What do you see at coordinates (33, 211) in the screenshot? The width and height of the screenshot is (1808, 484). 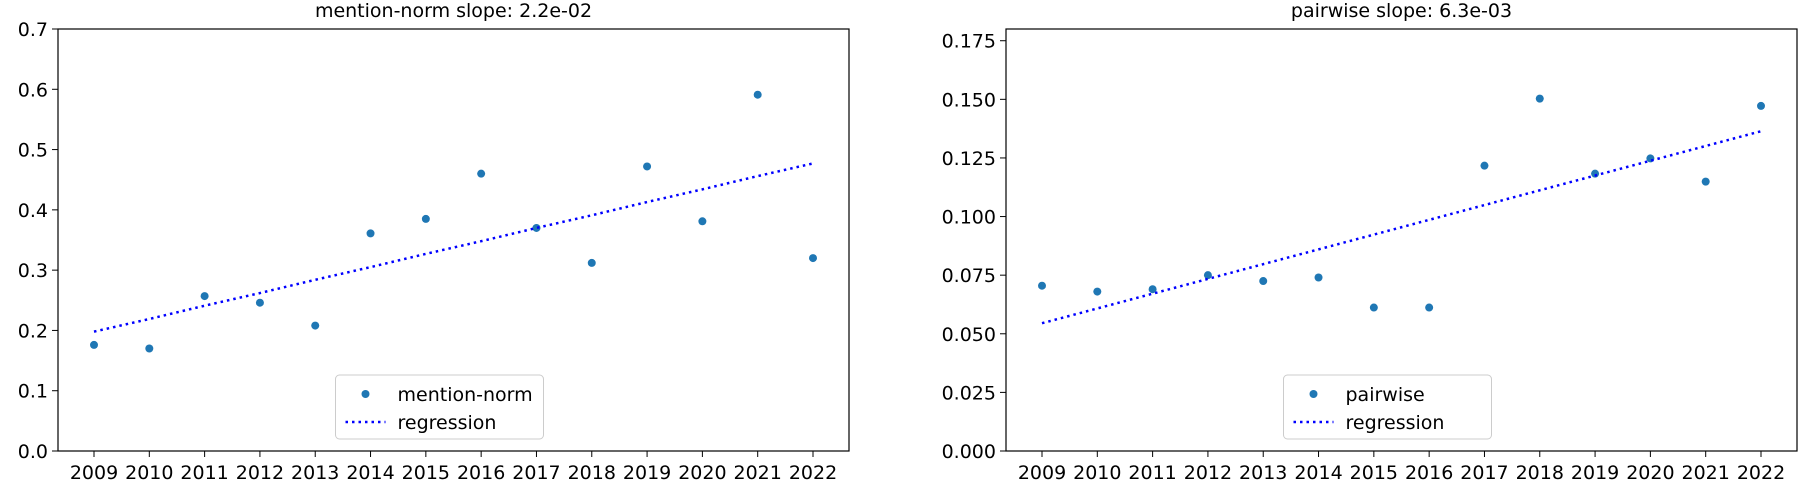 I see `y-tick-label: 0.4` at bounding box center [33, 211].